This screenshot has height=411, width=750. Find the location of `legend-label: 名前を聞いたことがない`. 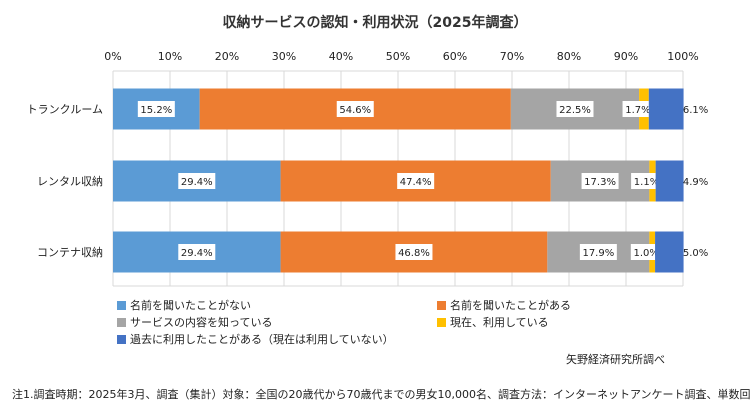

legend-label: 名前を聞いたことがない is located at coordinates (190, 305).